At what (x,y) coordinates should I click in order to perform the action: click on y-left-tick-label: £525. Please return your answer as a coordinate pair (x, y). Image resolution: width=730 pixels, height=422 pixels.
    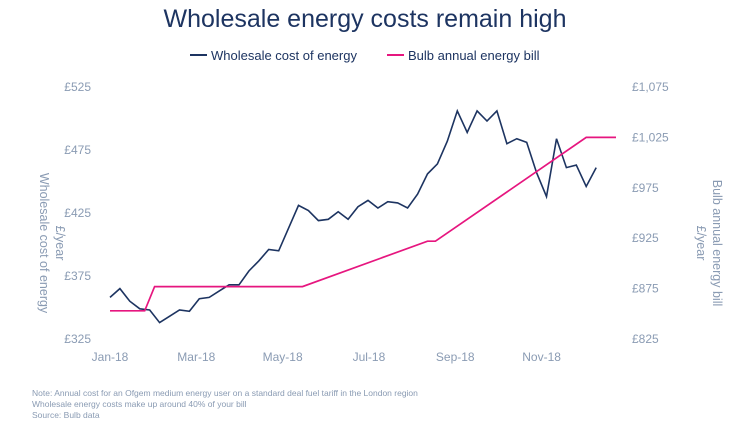
    Looking at the image, I should click on (77, 87).